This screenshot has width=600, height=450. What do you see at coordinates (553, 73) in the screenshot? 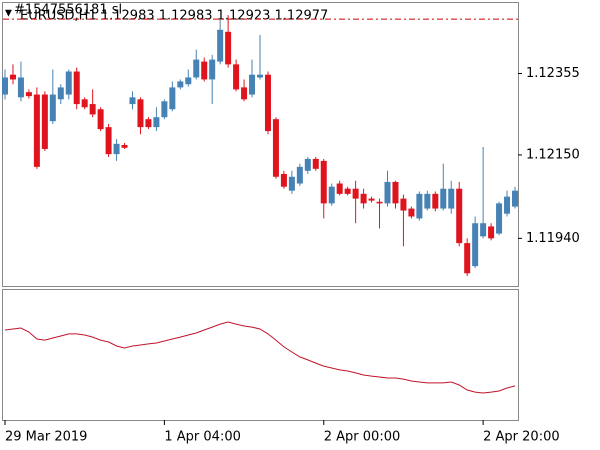
I see `y-tick-label: 1.12355` at bounding box center [553, 73].